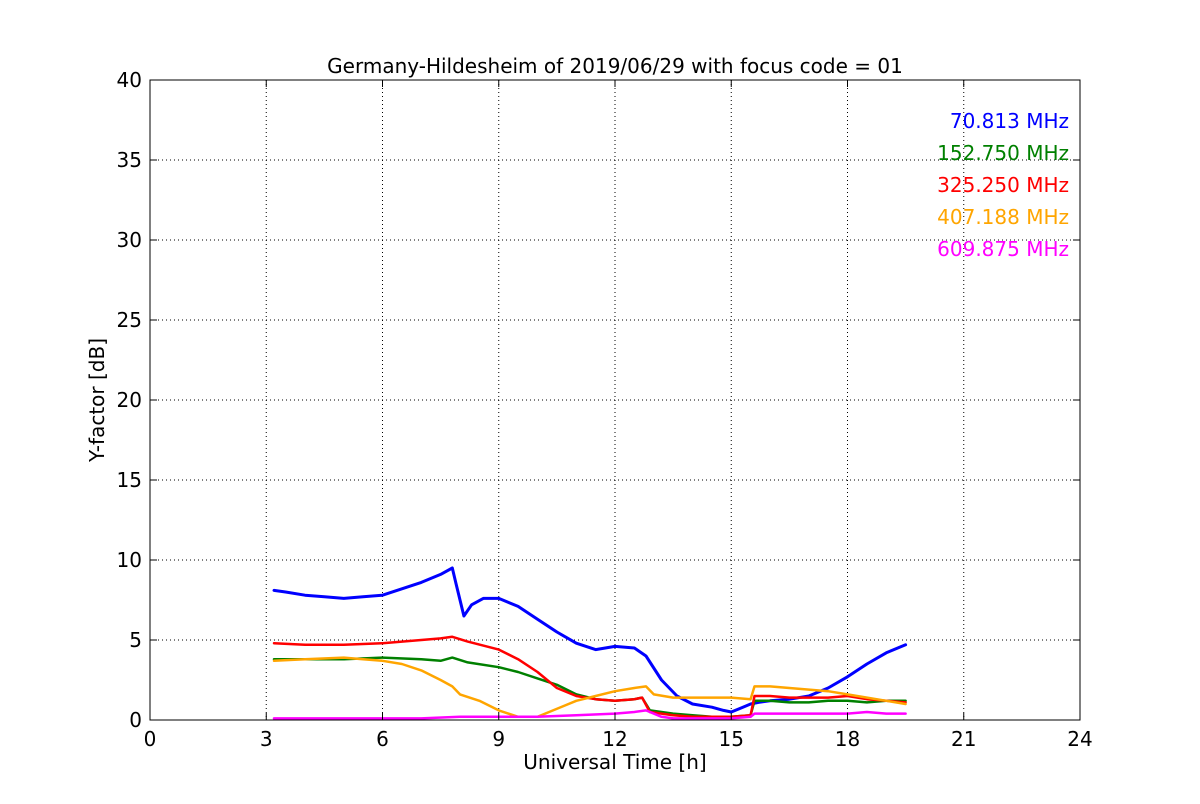 The width and height of the screenshot is (1200, 804). I want to click on x-tick-label: 15, so click(731, 739).